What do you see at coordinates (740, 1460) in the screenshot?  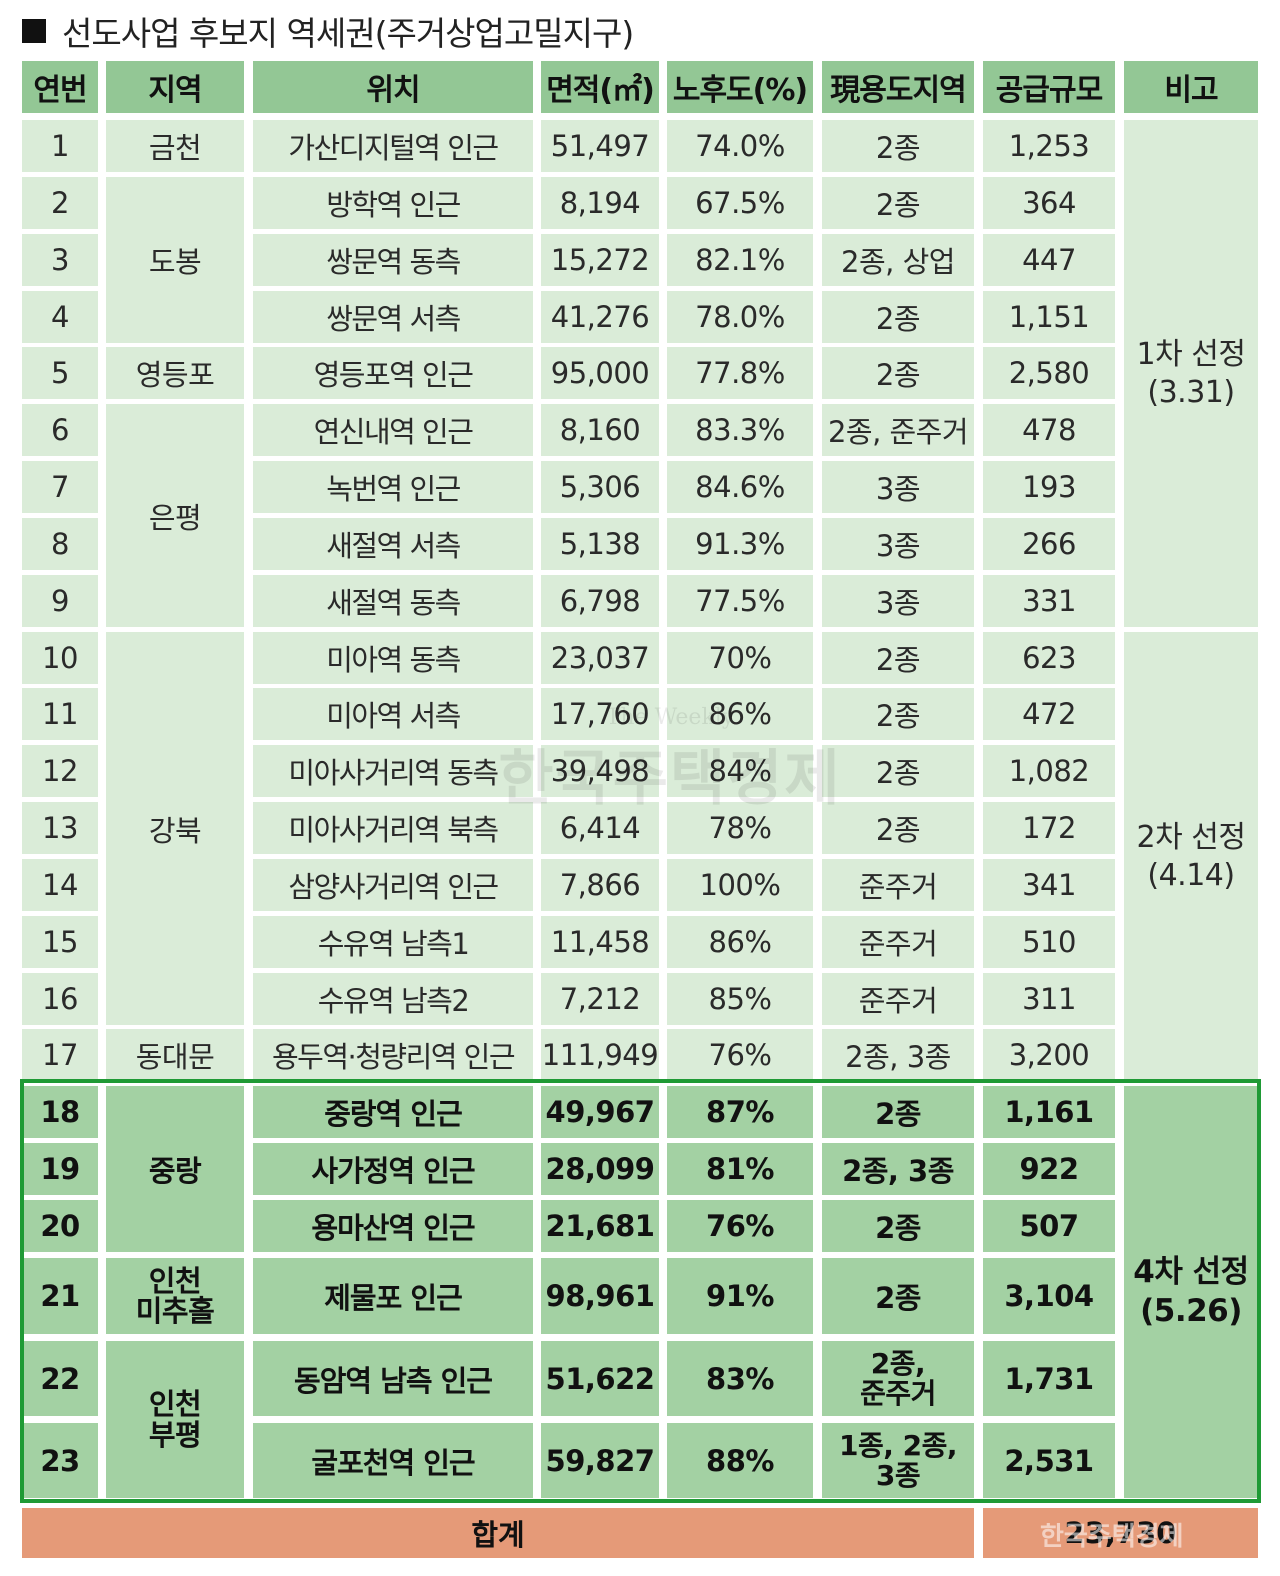 I see `deterioration-cell: 88%` at bounding box center [740, 1460].